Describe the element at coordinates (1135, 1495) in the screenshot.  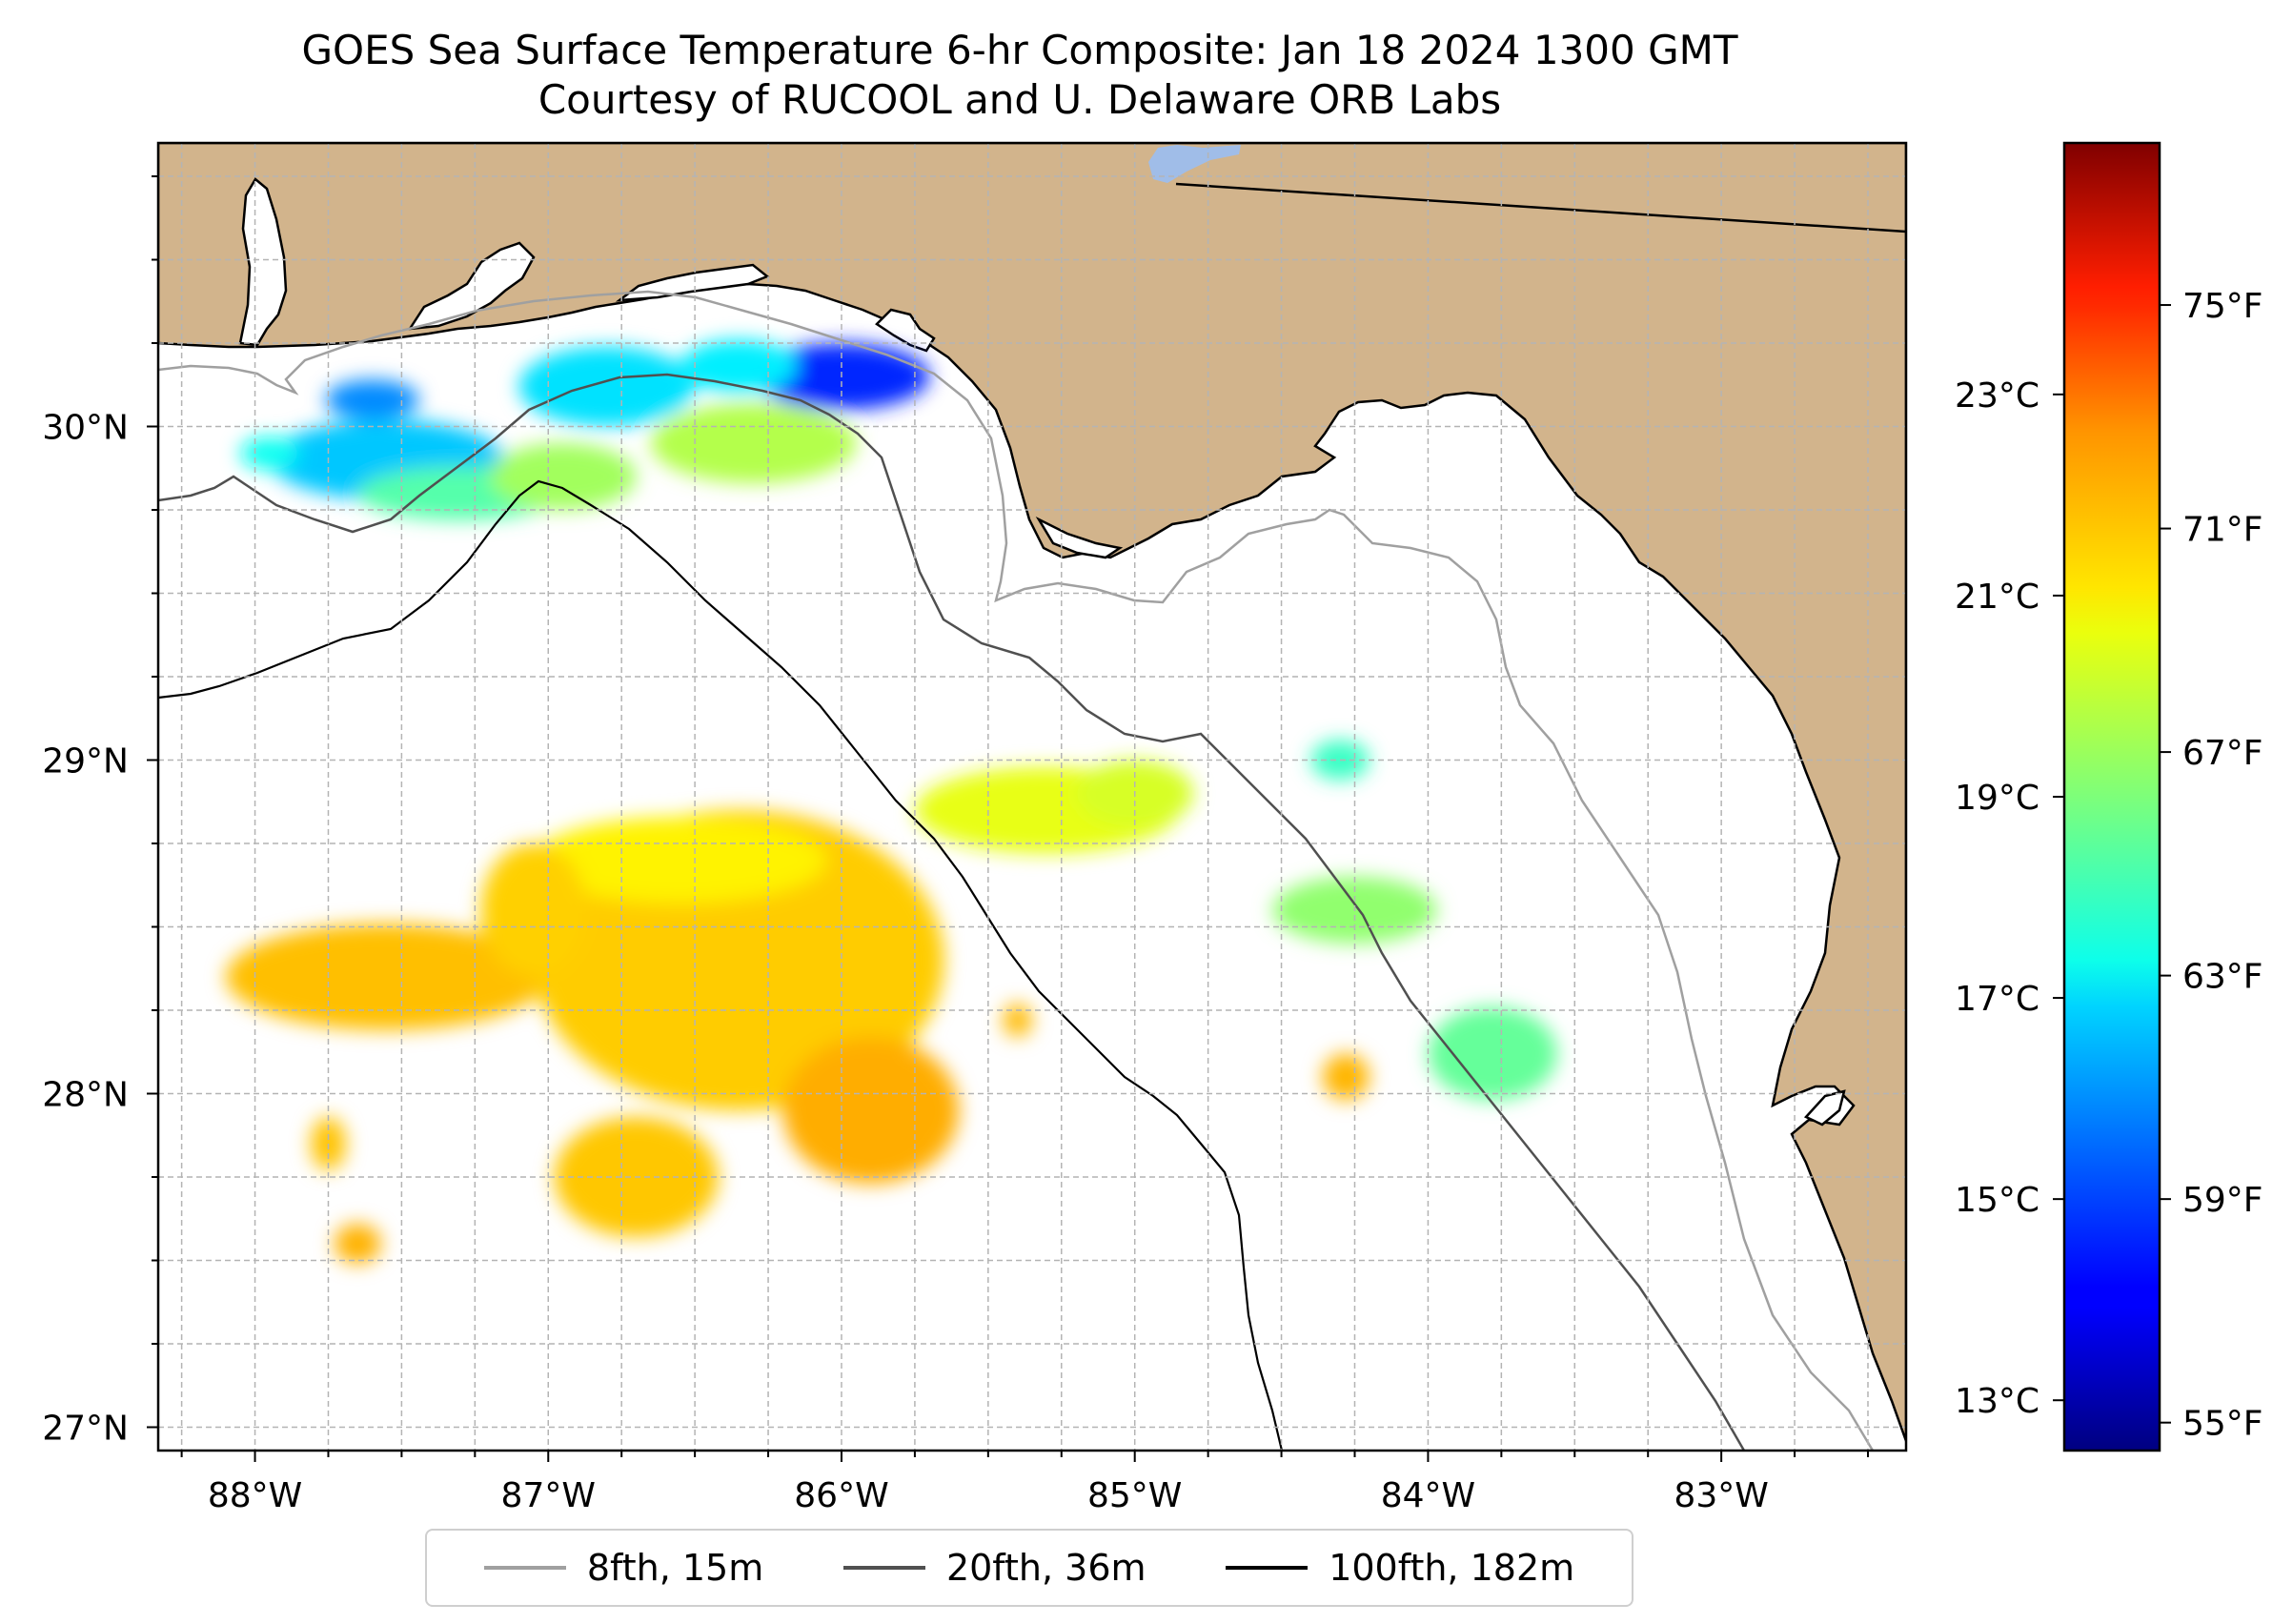
I see `lon-tick-label: 85°W` at that location.